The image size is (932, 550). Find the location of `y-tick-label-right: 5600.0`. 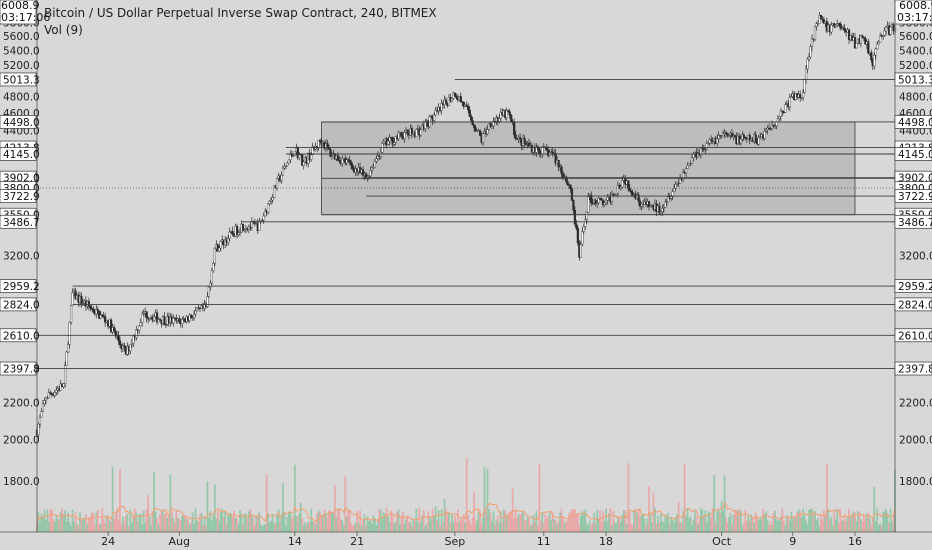

y-tick-label-right: 5600.0 is located at coordinates (915, 37).